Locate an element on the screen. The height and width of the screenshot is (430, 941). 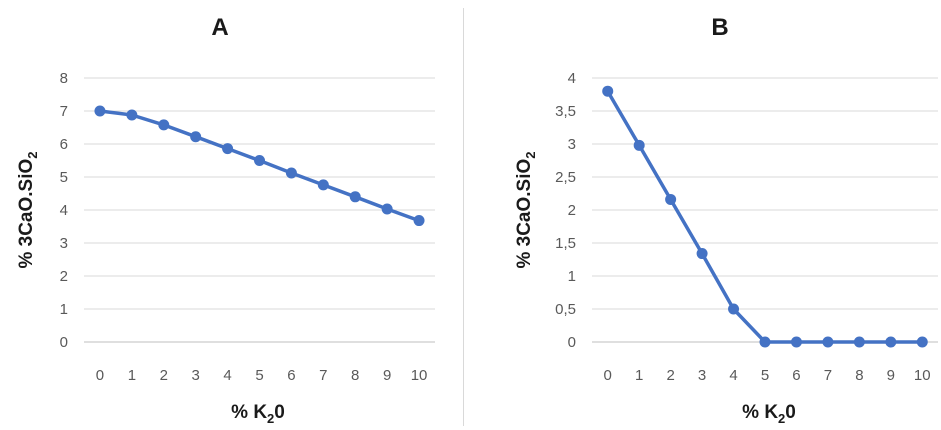
chart-b-x-tick-label: 4 is located at coordinates (733, 375).